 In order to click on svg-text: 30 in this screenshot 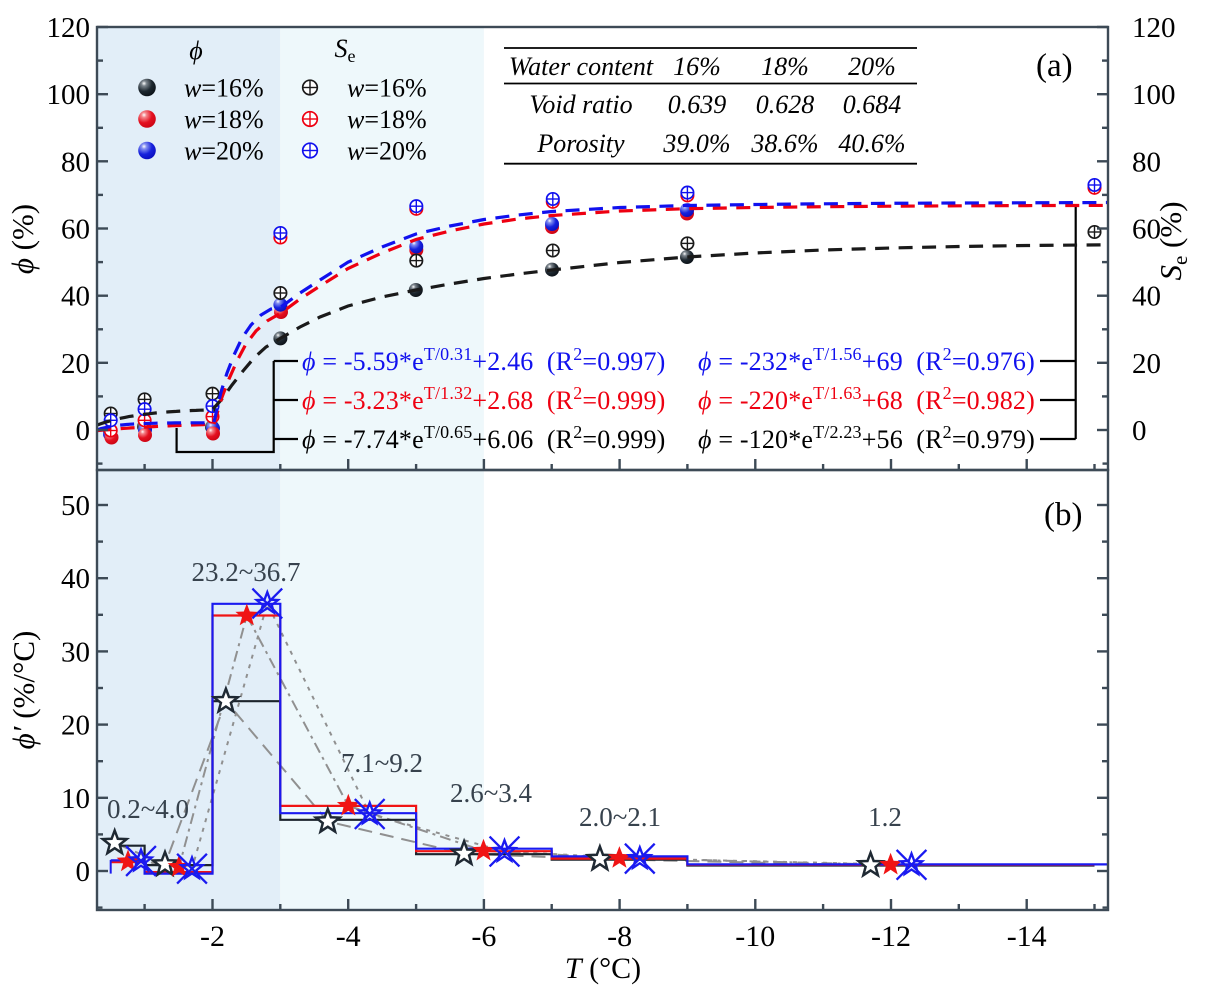, I will do `click(75, 652)`.